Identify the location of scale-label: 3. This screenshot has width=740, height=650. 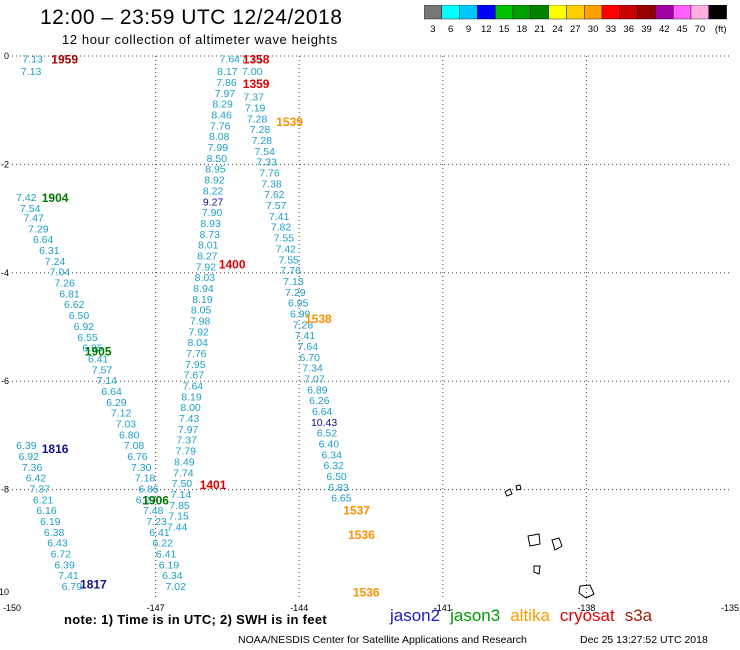
(432, 29).